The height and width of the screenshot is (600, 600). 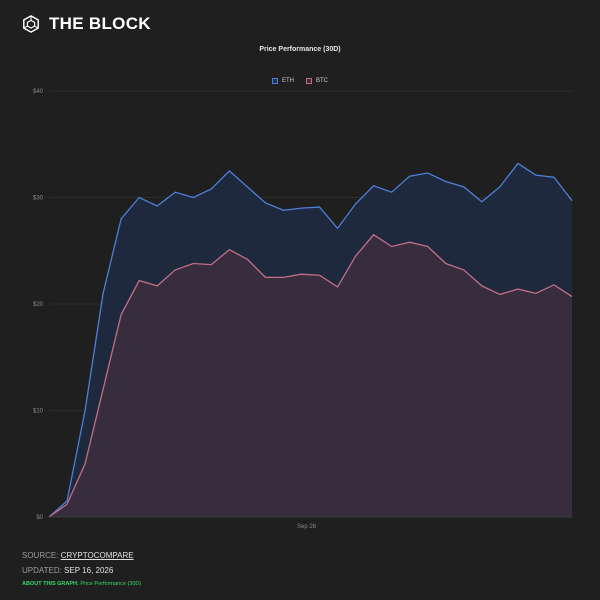 I want to click on updated-row: UPDATED: SEP 16, 2026, so click(x=81, y=570).